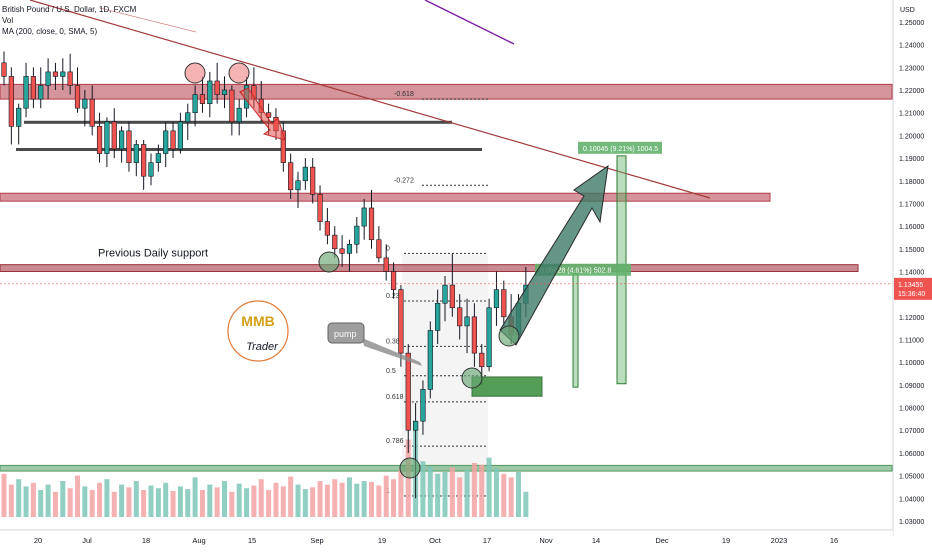 The width and height of the screenshot is (932, 555). Describe the element at coordinates (395, 341) in the screenshot. I see `fib-label-4: 0.382` at that location.